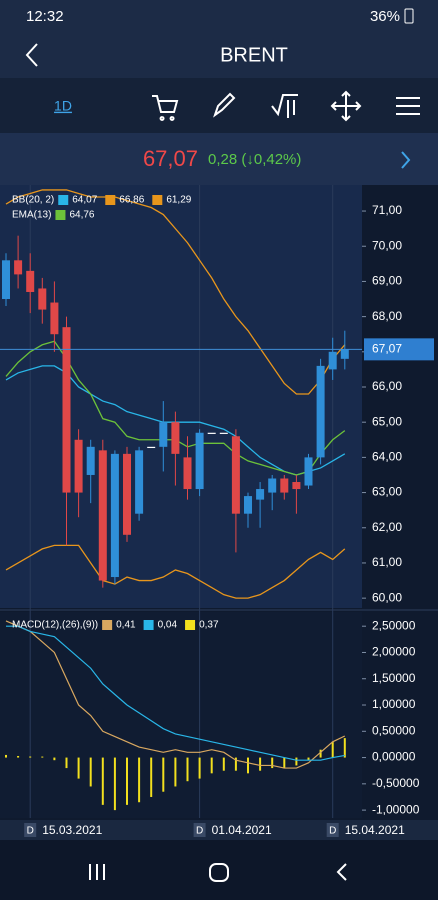  Describe the element at coordinates (224, 105) in the screenshot. I see `draw-icon` at that location.